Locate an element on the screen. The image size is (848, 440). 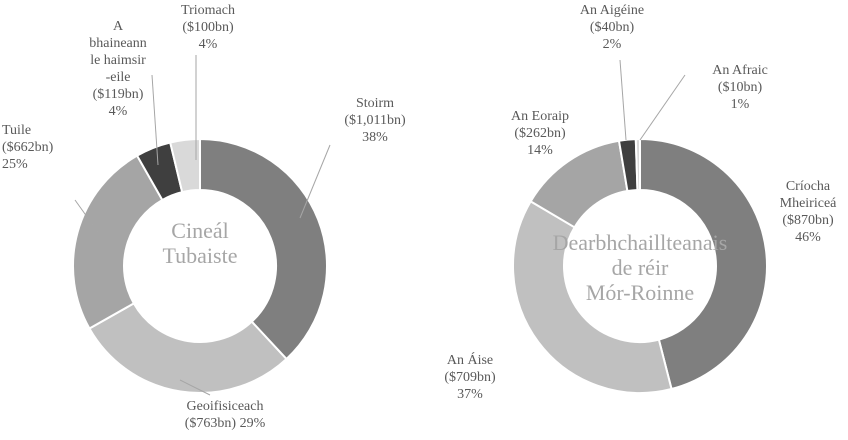
value-label: ($662bn) is located at coordinates (28, 147).